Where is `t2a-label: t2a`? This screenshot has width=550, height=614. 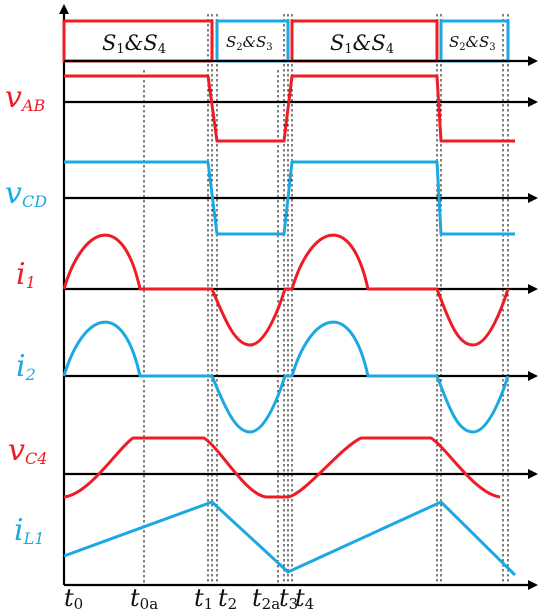
t2a-label: t2a is located at coordinates (266, 598).